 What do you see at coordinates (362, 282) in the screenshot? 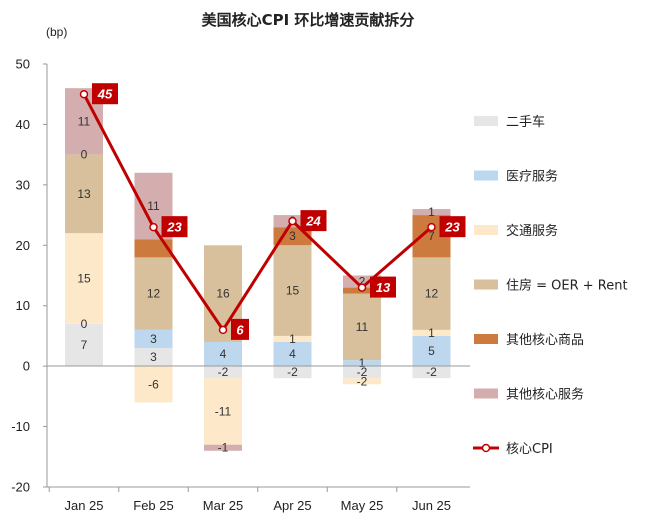
I see `segment-label: 2` at bounding box center [362, 282].